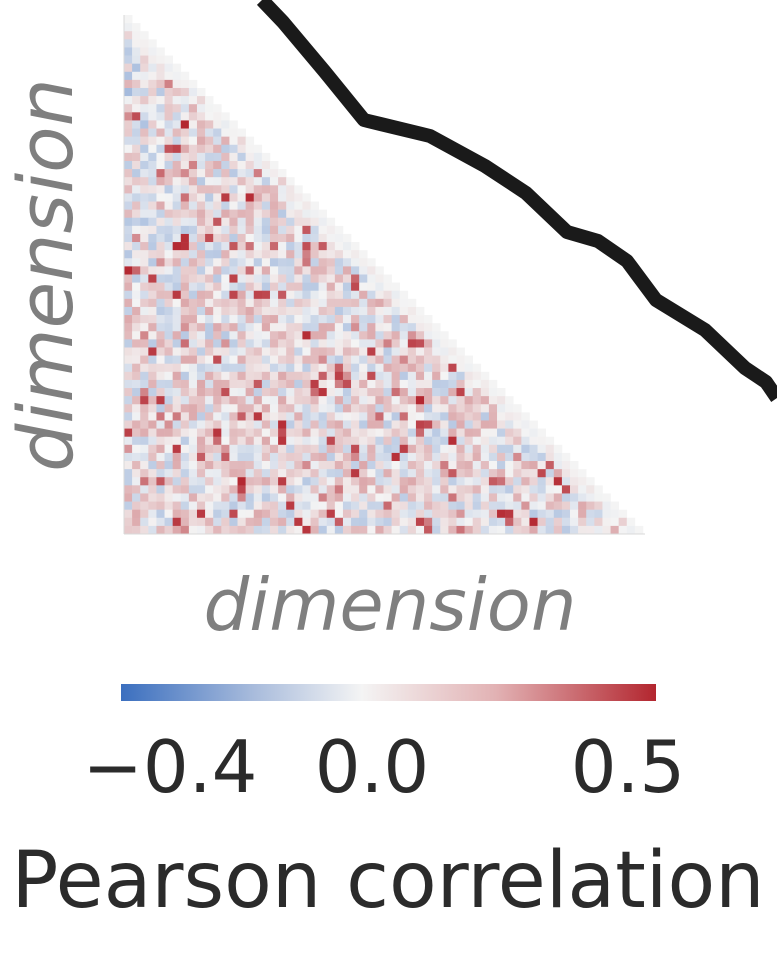 This screenshot has width=777, height=957. Describe the element at coordinates (628, 767) in the screenshot. I see `colorbar-tick-pos: 0.5` at that location.